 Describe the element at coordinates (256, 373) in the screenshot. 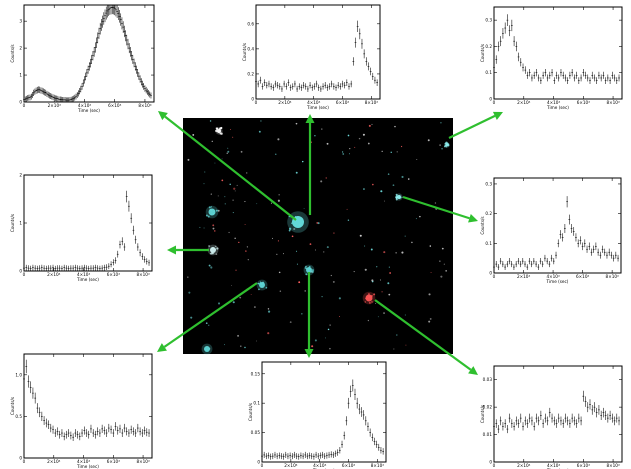

I see `y-tick-label: 0.15` at that location.